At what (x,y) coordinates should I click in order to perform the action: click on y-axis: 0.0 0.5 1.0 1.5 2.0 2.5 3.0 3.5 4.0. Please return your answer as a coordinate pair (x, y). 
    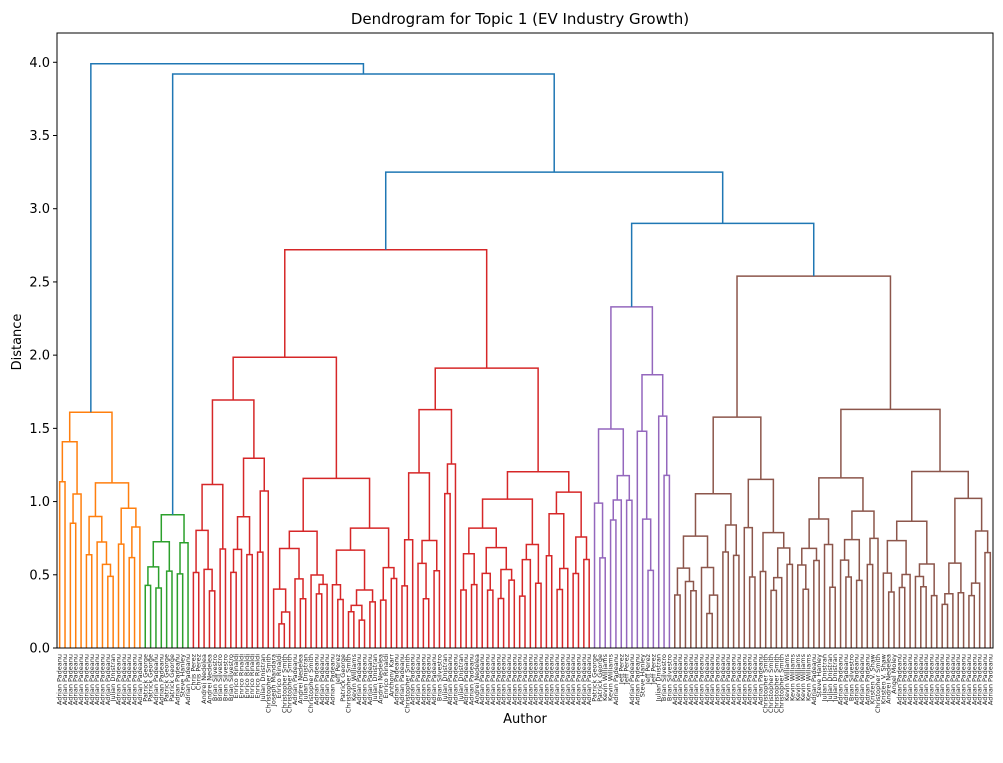
    Looking at the image, I should click on (43, 356).